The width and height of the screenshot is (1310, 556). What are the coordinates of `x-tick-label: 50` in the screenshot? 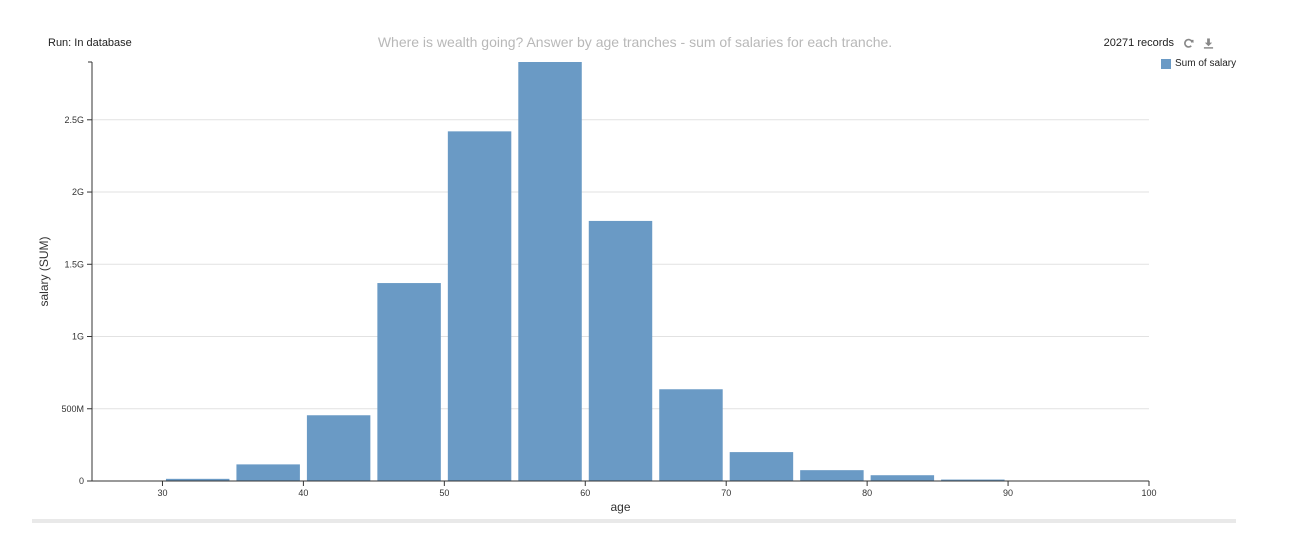 It's located at (444, 493).